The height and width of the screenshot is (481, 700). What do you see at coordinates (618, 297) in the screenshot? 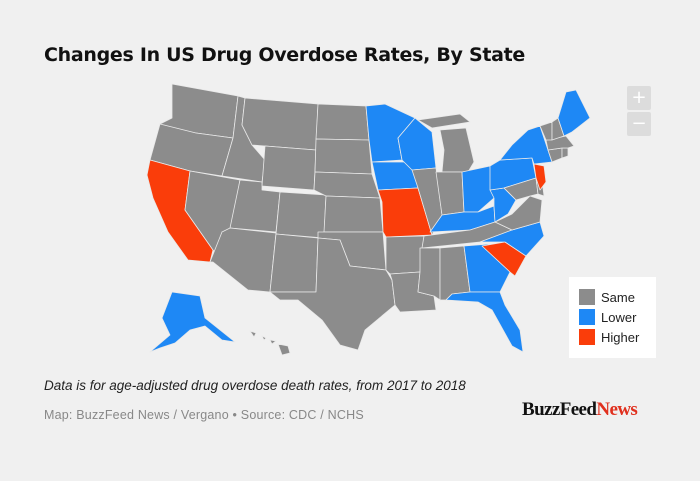
I see `legend-label-same: Same` at bounding box center [618, 297].